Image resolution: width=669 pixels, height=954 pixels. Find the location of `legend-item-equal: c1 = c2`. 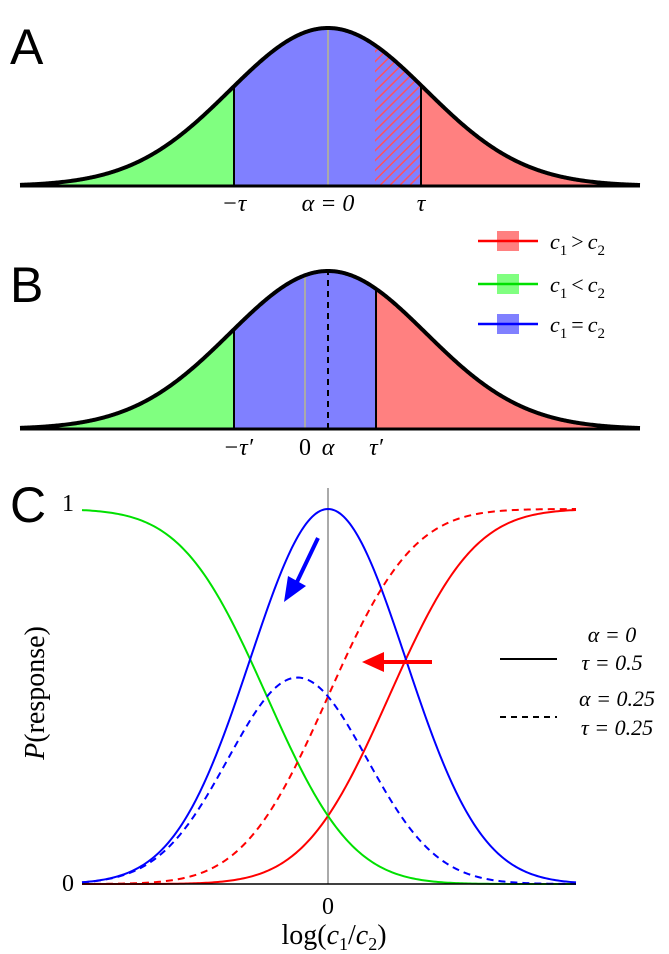

legend-item-equal: c1 = c2 is located at coordinates (541, 327).